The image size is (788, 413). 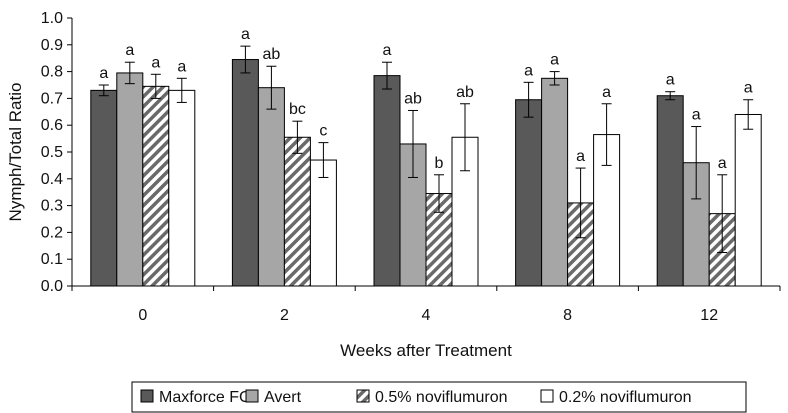 What do you see at coordinates (284, 315) in the screenshot?
I see `x-tick-label: 2` at bounding box center [284, 315].